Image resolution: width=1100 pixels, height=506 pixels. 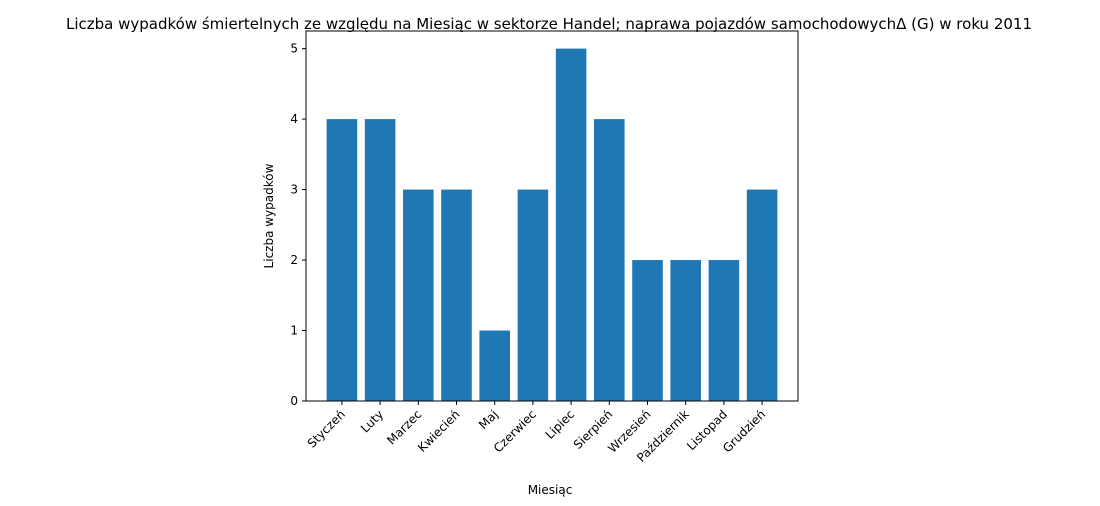 What do you see at coordinates (439, 431) in the screenshot?
I see `x-tick-label-3: Kwiecień` at bounding box center [439, 431].